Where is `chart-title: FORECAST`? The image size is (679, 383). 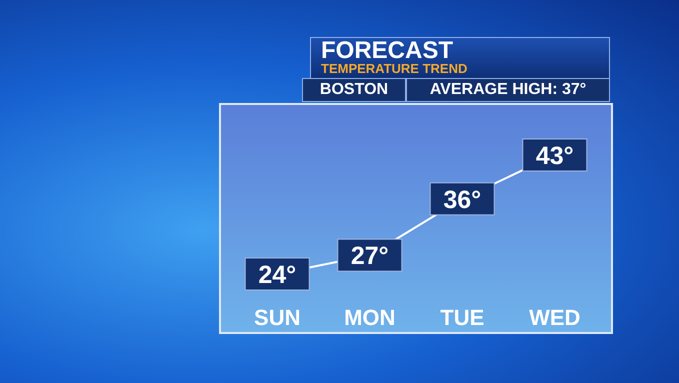
chart-title: FORECAST is located at coordinates (387, 50).